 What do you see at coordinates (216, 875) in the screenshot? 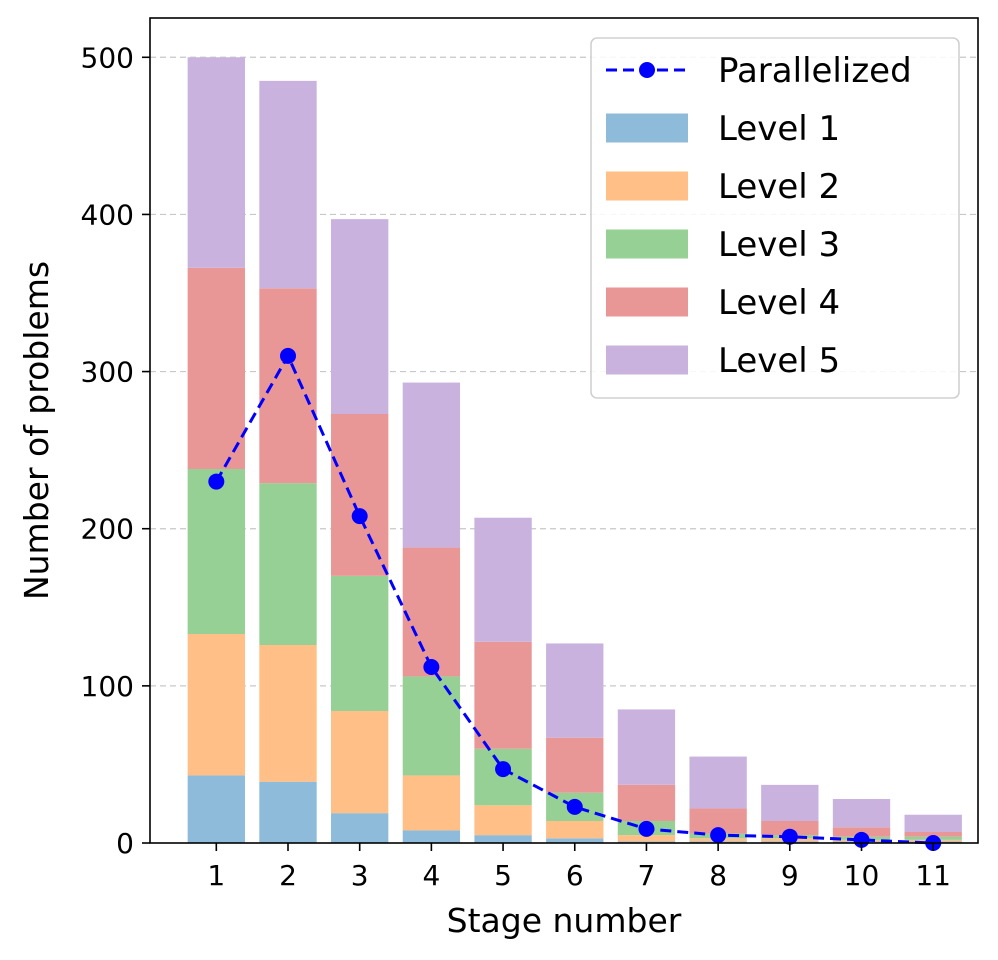
I see `x-tick-label: 1` at bounding box center [216, 875].